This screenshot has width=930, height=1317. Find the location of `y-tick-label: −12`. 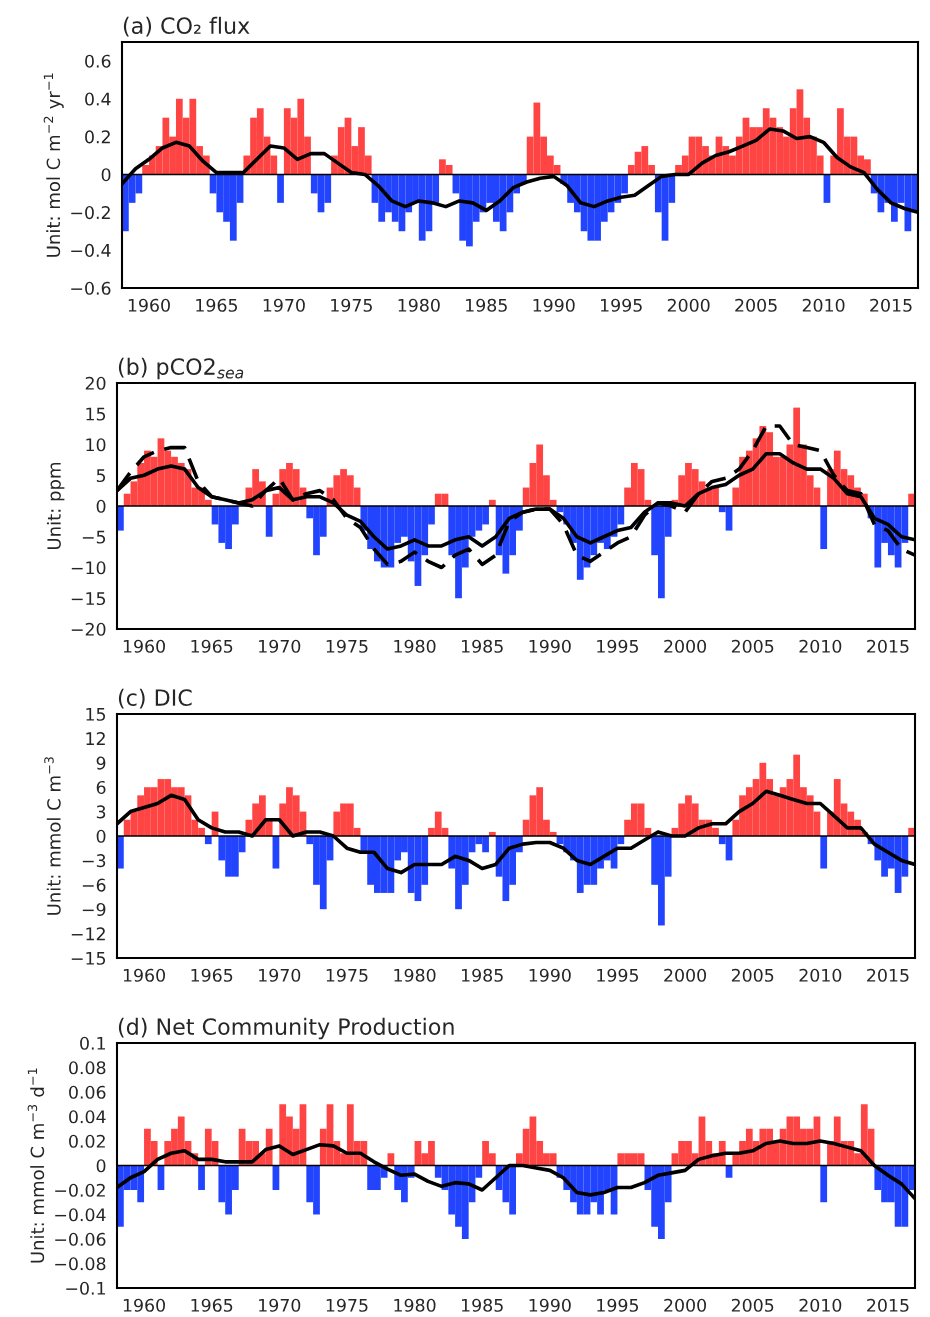

y-tick-label: −12 is located at coordinates (88, 934).